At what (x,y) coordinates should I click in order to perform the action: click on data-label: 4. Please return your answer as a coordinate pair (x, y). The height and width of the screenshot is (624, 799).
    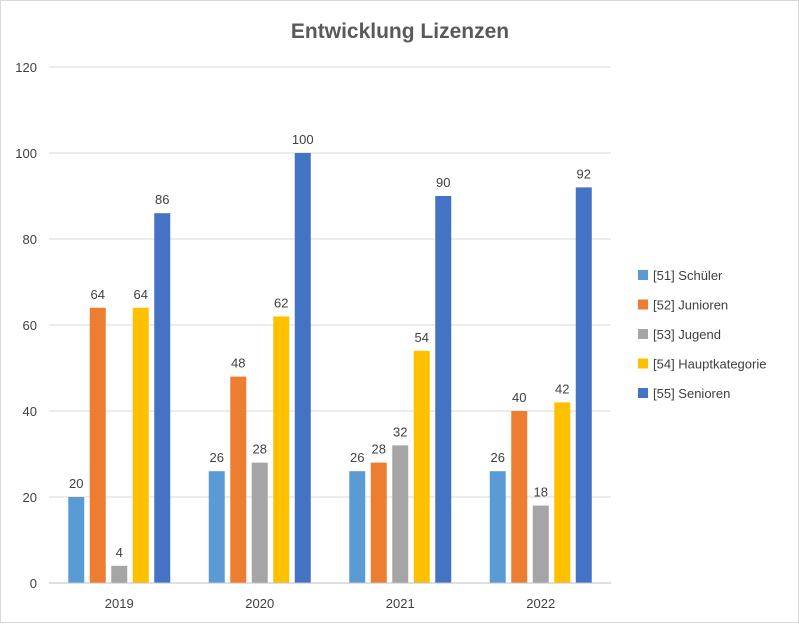
    Looking at the image, I should click on (119, 552).